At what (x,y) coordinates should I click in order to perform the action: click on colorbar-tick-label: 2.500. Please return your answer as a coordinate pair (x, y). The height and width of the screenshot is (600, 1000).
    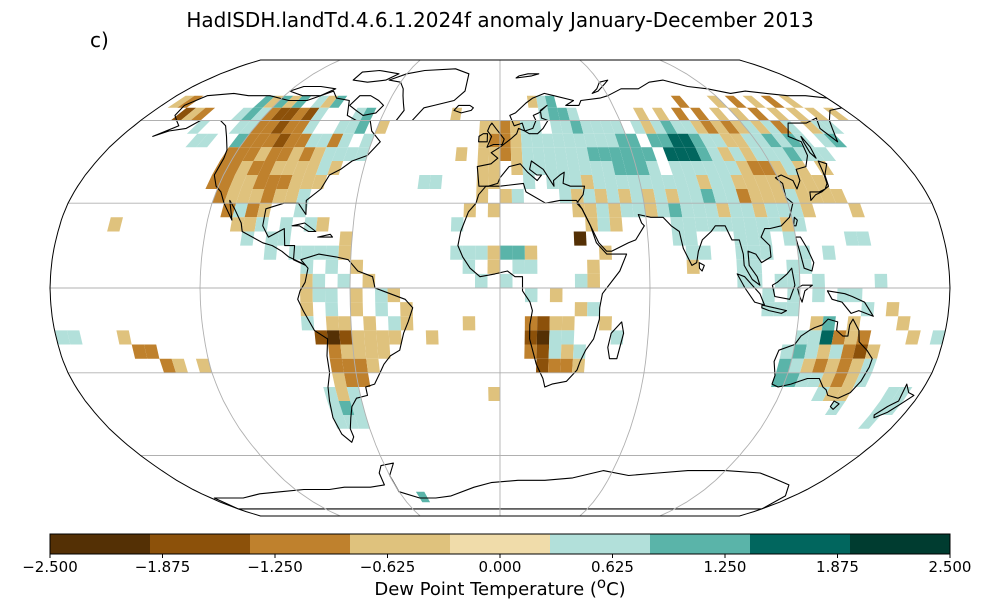
    Looking at the image, I should click on (950, 567).